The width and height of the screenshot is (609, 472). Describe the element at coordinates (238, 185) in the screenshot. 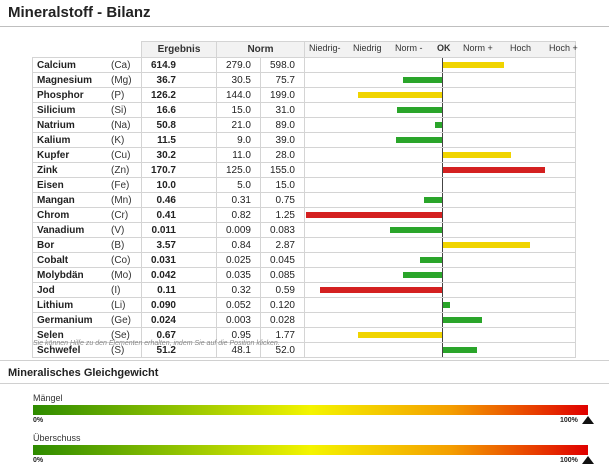

I see `norm-min: 5.0` at that location.